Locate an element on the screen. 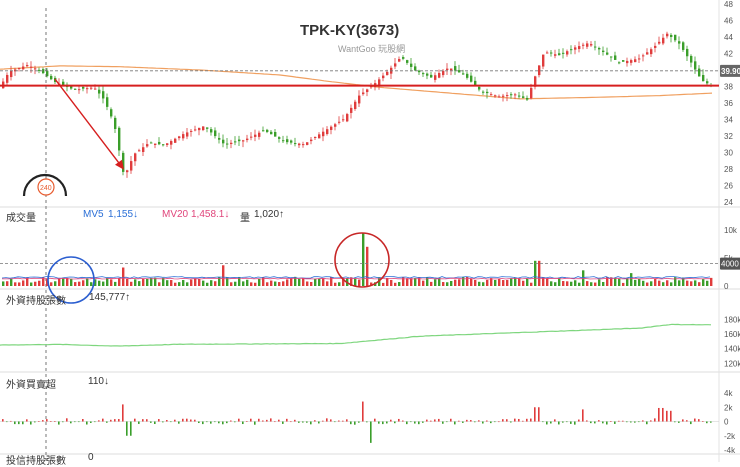  volume-badge-text: 4000 is located at coordinates (730, 264).